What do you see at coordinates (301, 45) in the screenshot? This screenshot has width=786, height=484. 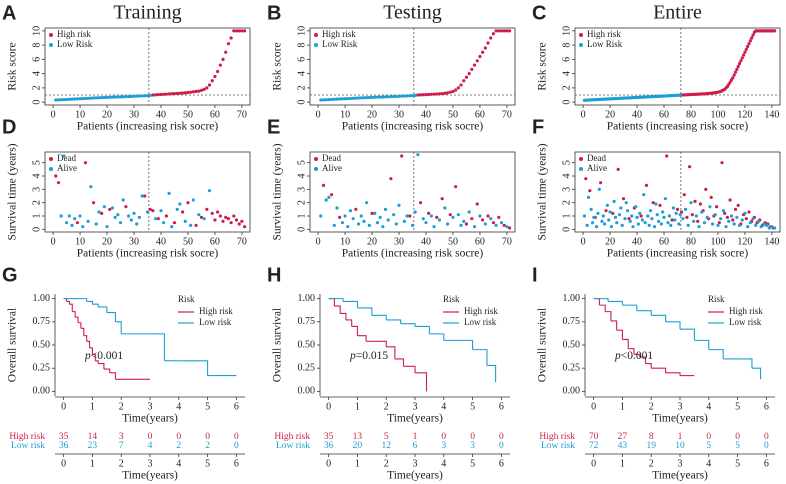 I see `y-tick-label: 8` at bounding box center [301, 45].